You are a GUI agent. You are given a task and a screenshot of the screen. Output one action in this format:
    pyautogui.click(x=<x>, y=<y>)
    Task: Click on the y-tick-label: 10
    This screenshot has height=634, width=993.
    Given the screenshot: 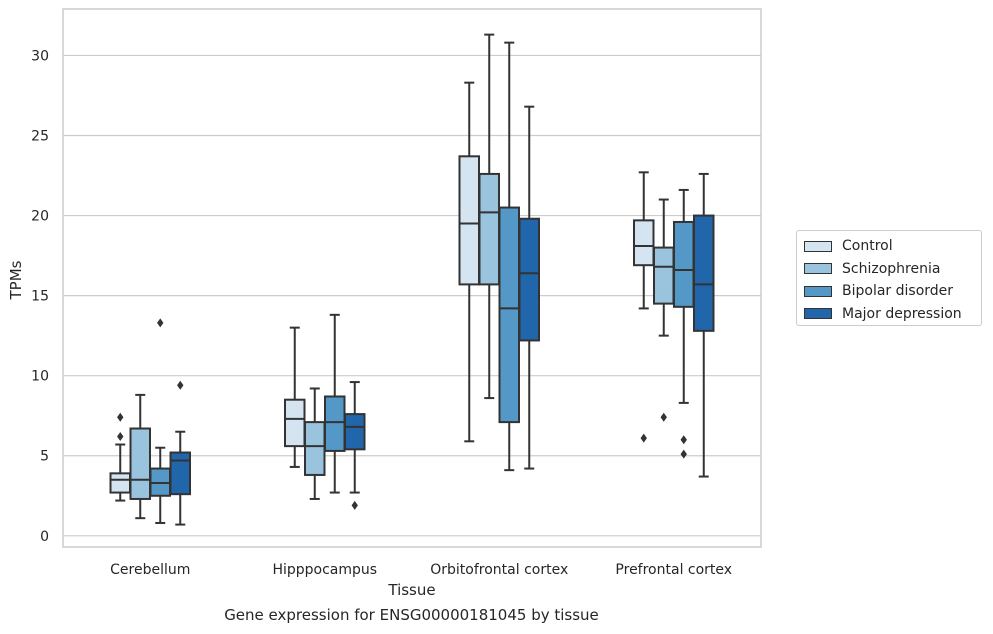 What is the action you would take?
    pyautogui.click(x=40, y=377)
    